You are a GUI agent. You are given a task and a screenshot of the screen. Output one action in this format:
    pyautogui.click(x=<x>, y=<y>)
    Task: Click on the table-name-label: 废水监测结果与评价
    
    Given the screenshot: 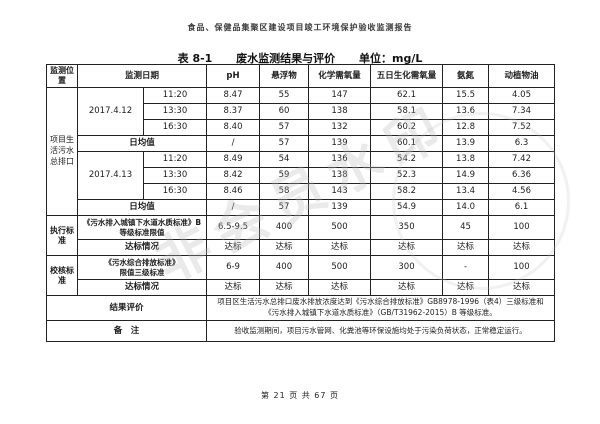 What is the action you would take?
    pyautogui.click(x=286, y=58)
    